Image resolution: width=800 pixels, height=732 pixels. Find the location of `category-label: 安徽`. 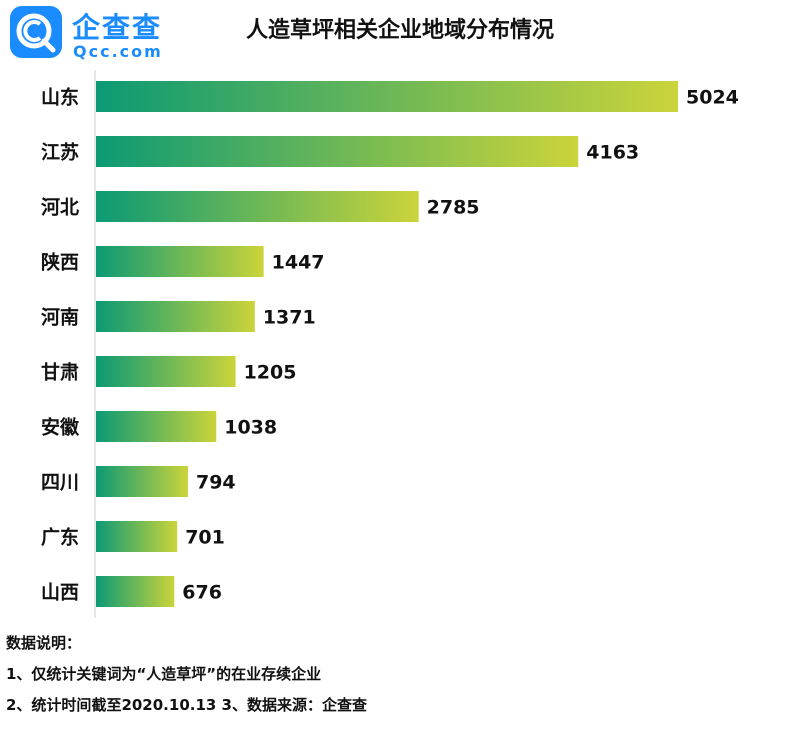

category-label: 安徽 is located at coordinates (60, 427).